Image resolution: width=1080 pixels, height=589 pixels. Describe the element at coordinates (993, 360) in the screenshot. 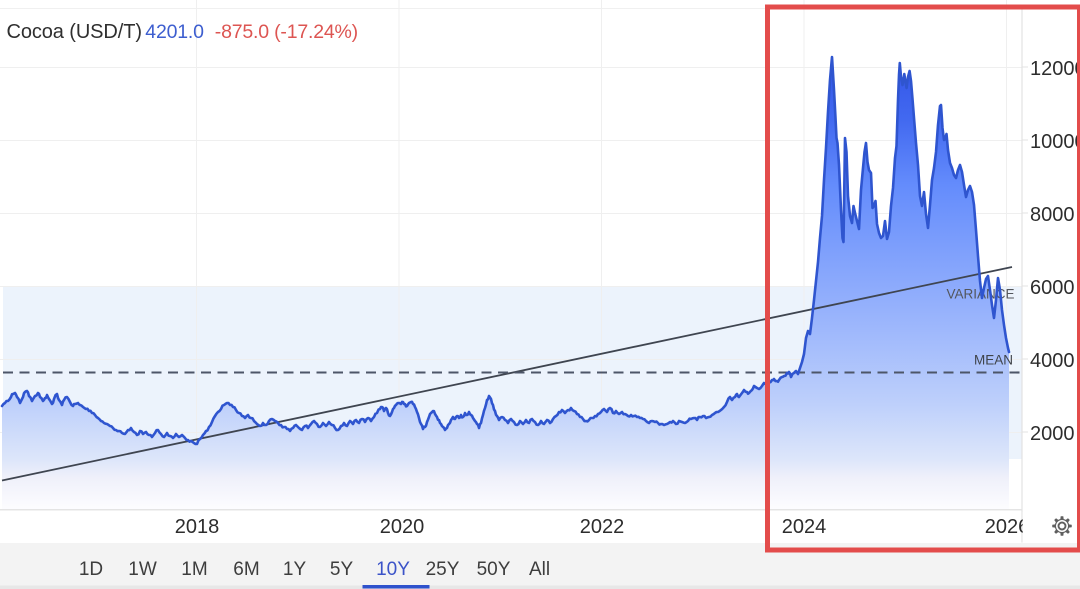

I see `svg-text: MEAN` at that location.